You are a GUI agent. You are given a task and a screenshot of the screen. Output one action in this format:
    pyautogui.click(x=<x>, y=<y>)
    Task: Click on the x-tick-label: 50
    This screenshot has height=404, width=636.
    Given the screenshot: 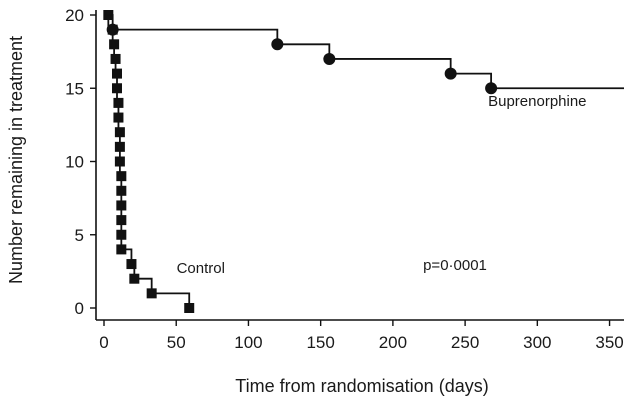 What is the action you would take?
    pyautogui.click(x=176, y=342)
    